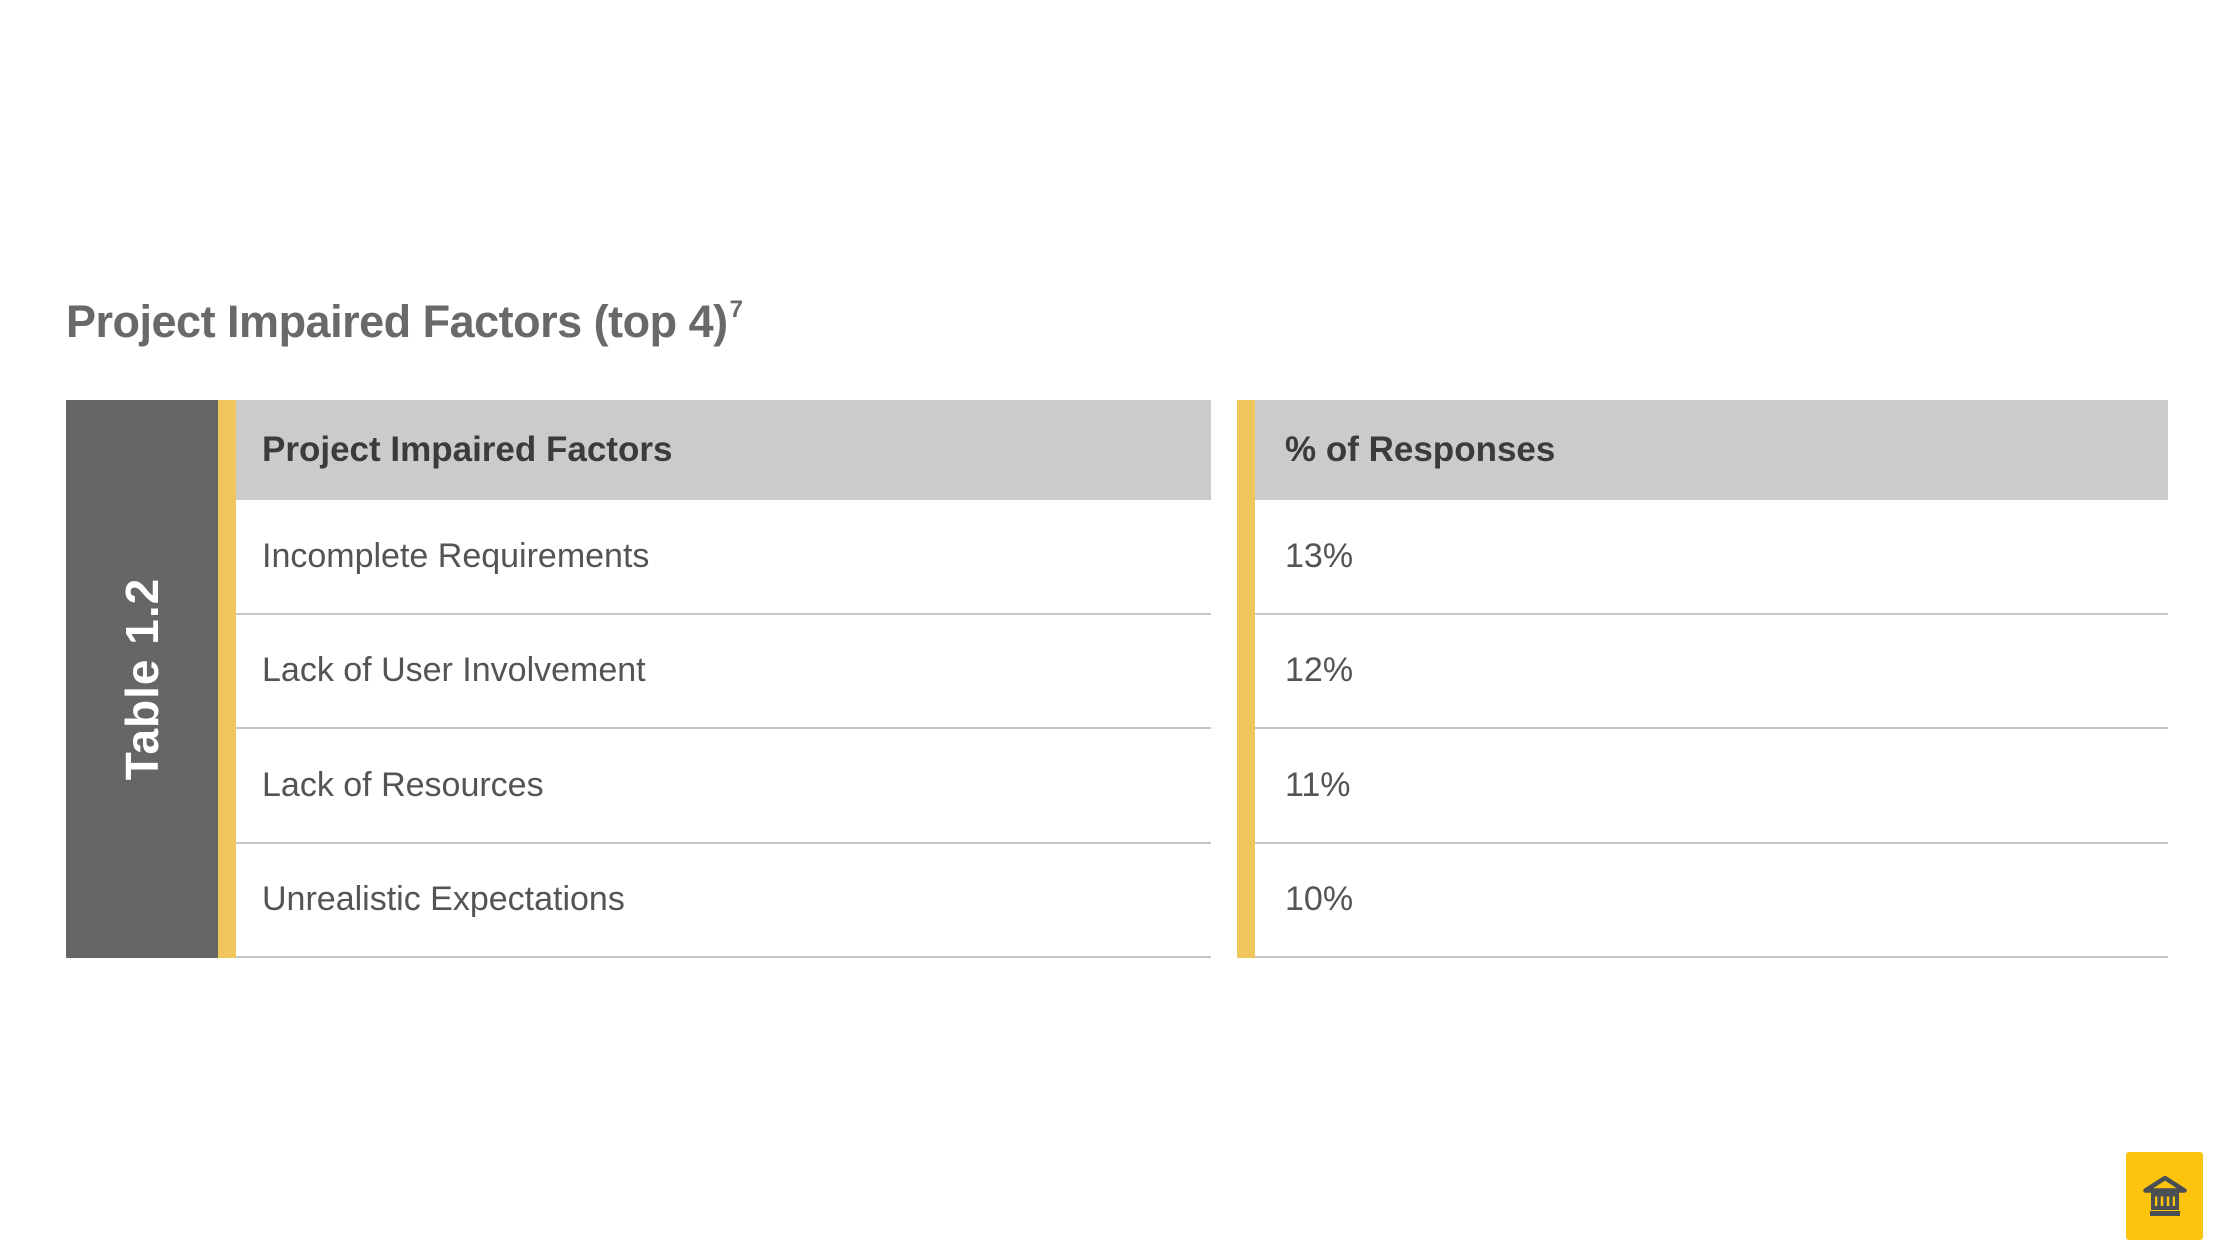 Image resolution: width=2240 pixels, height=1260 pixels. What do you see at coordinates (1711, 557) in the screenshot?
I see `percentage-cell: 13%` at bounding box center [1711, 557].